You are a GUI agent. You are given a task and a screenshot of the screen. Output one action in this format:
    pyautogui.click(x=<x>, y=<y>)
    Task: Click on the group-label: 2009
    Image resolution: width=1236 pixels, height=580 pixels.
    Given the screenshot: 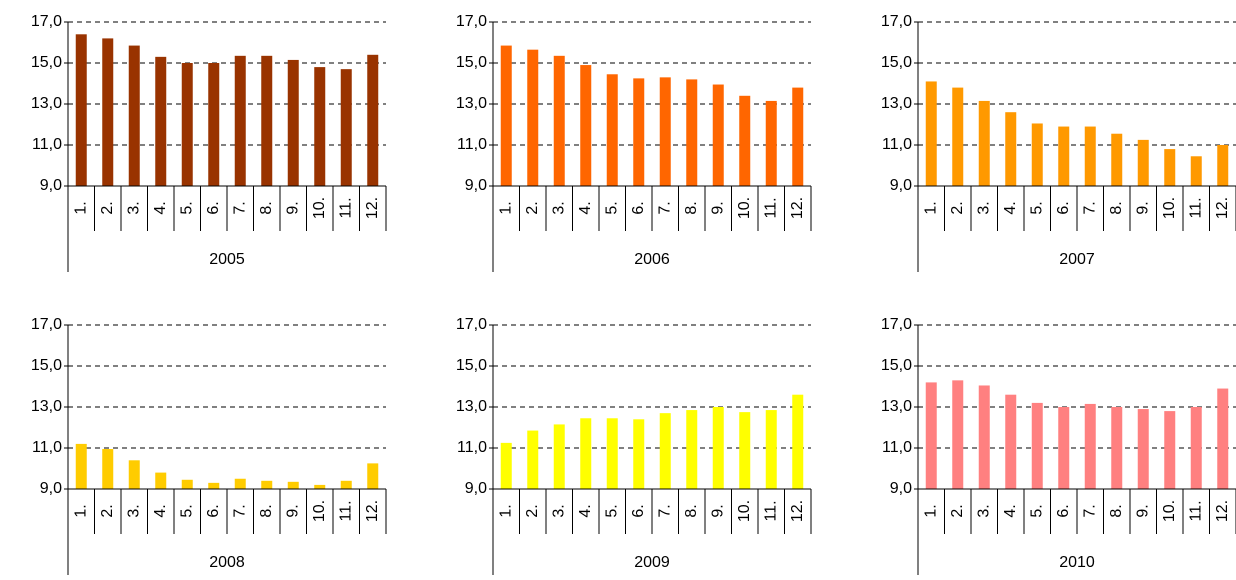 What is the action you would take?
    pyautogui.click(x=652, y=562)
    